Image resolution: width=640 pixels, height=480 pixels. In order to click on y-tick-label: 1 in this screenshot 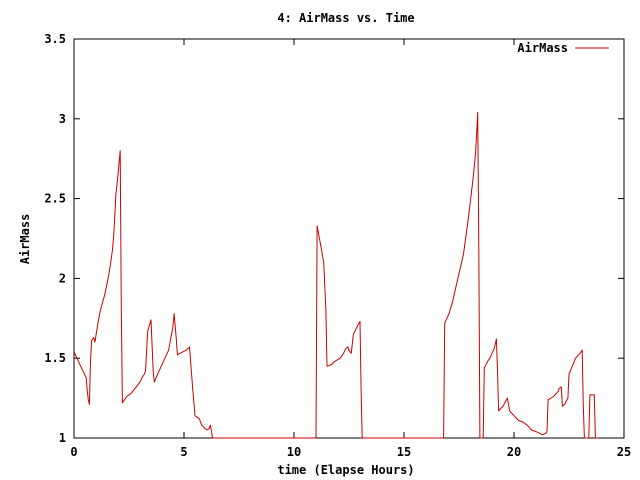, I will do `click(62, 438)`.